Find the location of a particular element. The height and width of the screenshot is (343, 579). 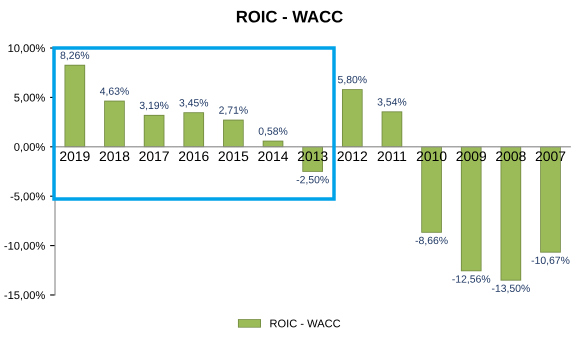

data-label: 5,80% is located at coordinates (352, 80).